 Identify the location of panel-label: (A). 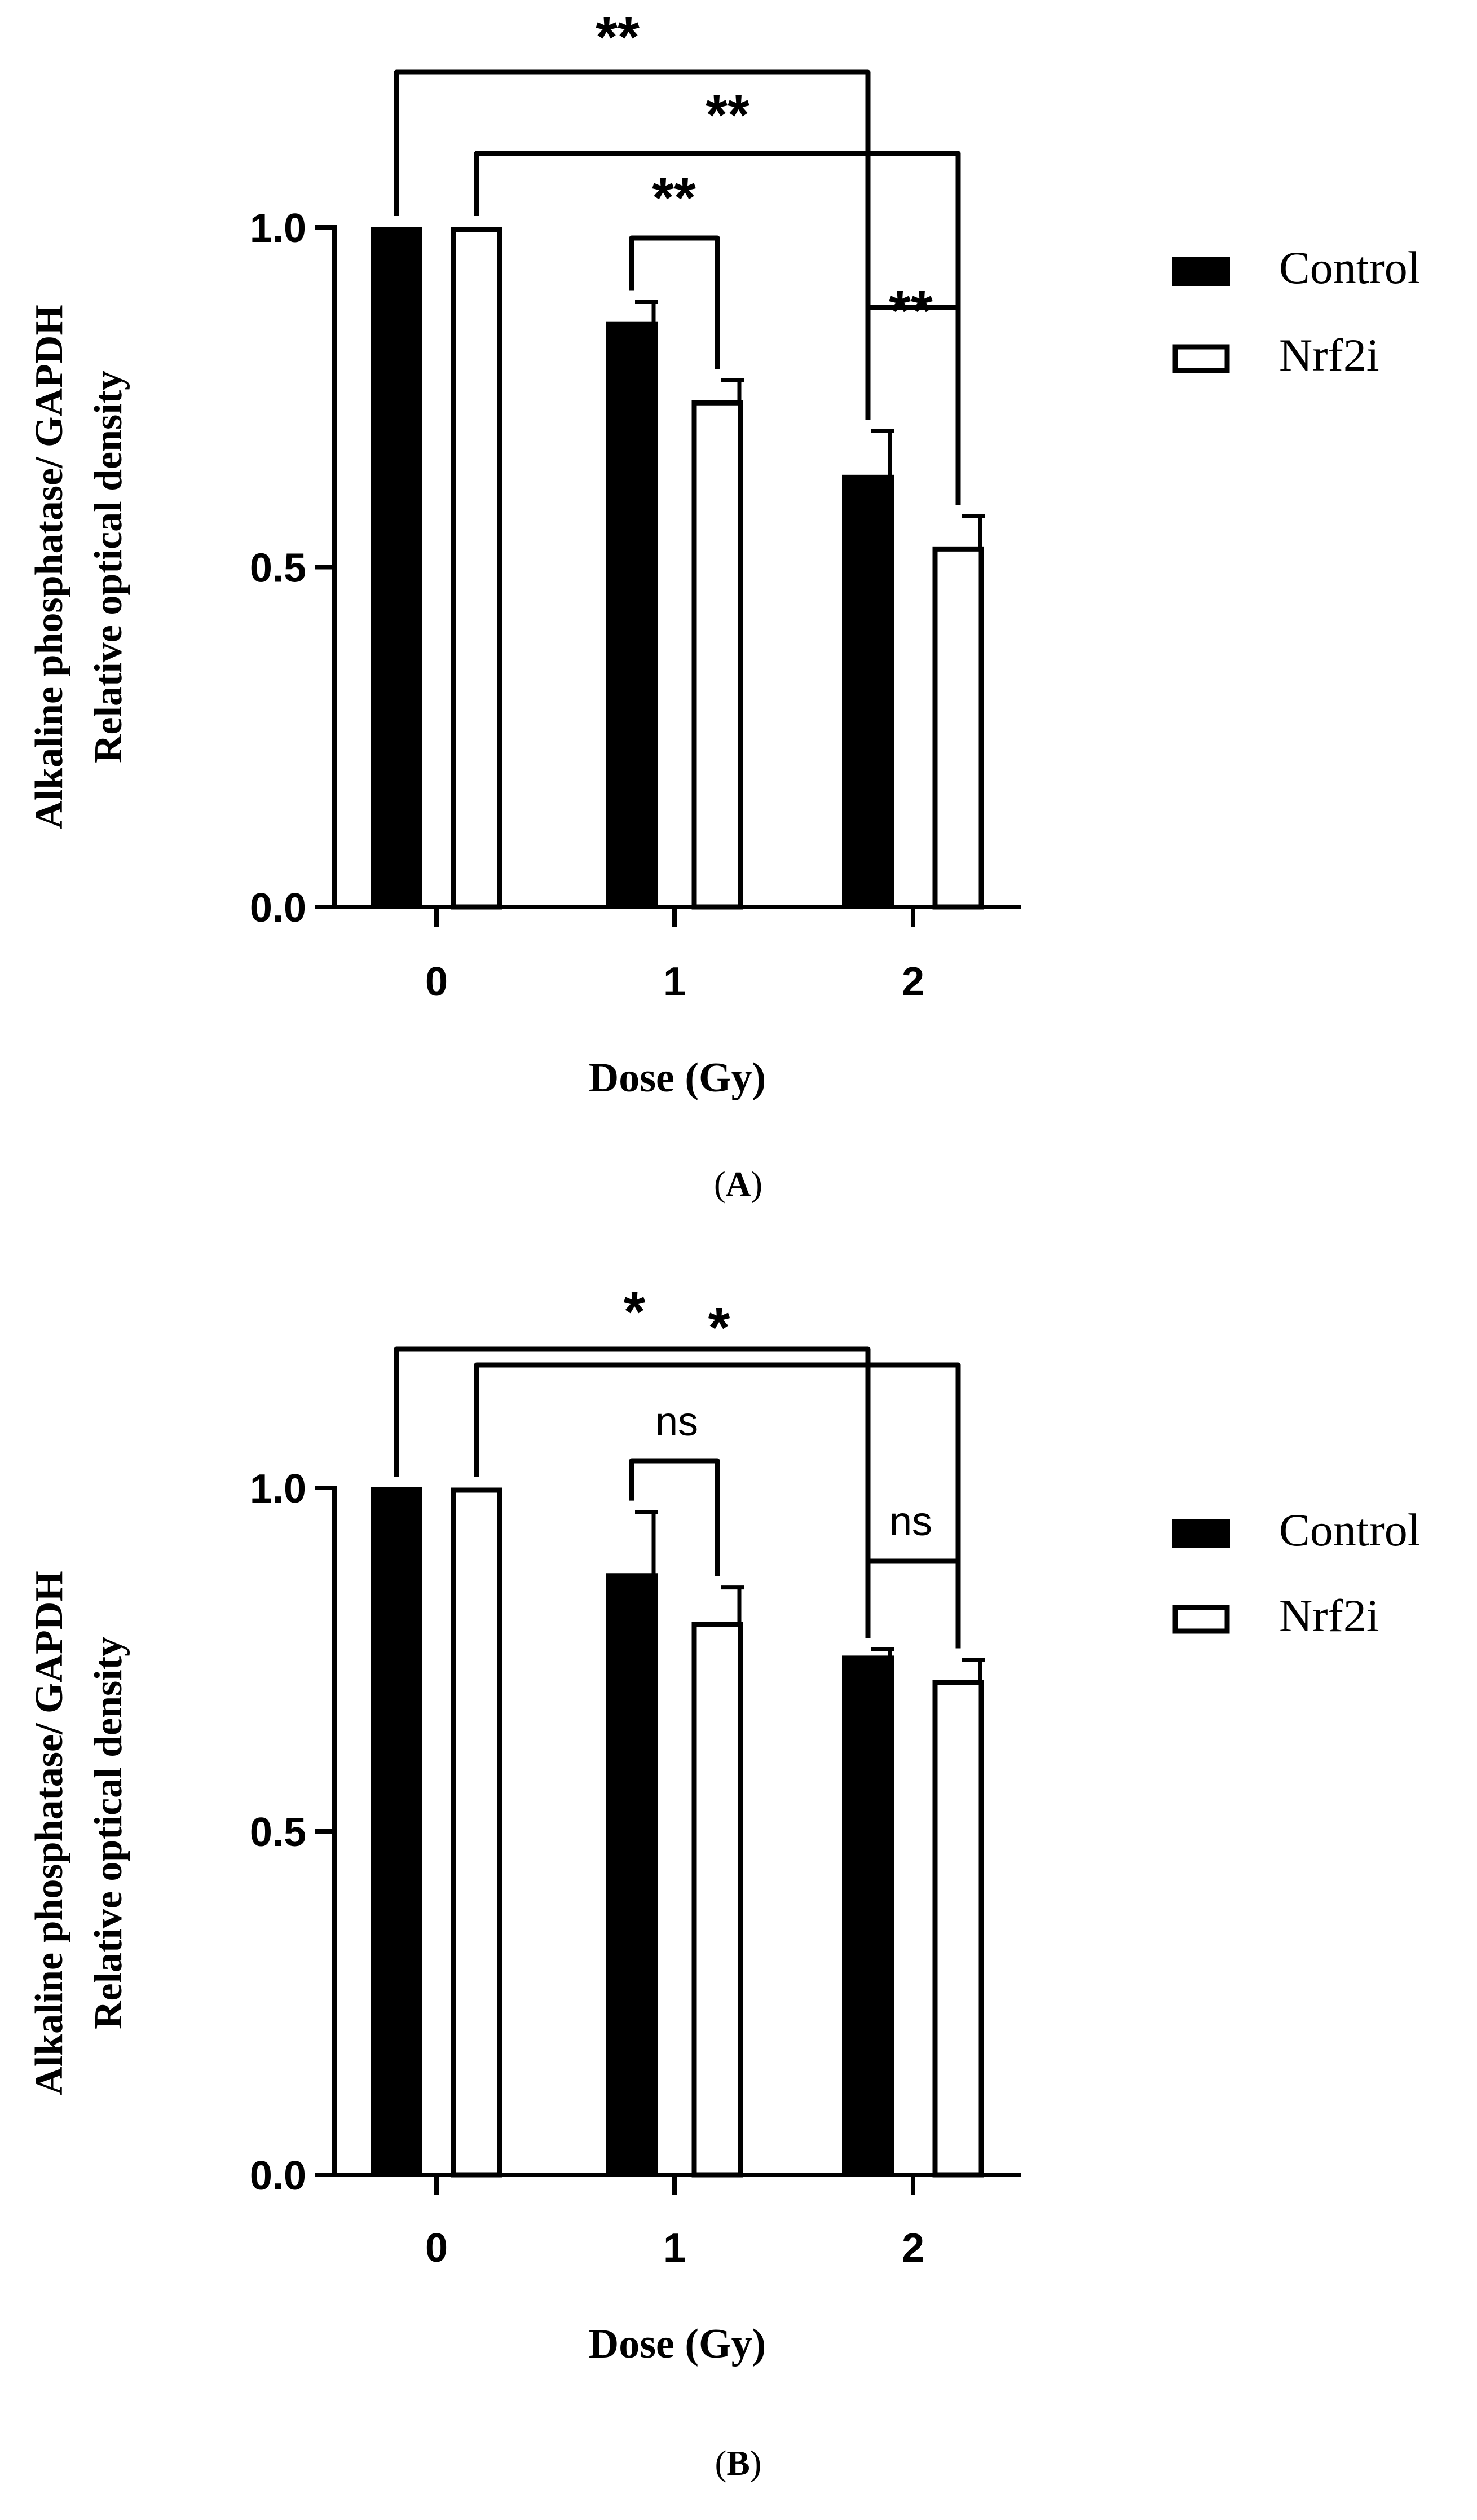
(738, 1184).